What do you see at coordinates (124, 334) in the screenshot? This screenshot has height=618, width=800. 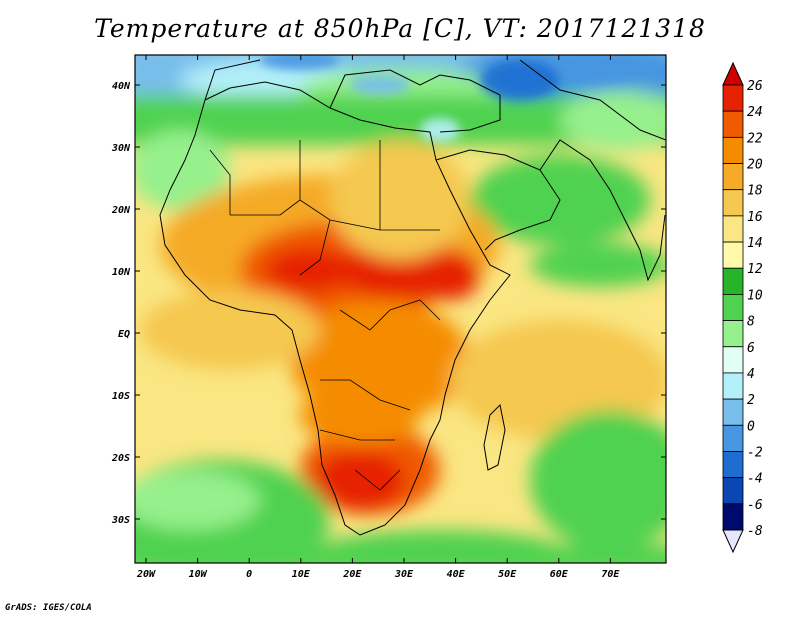 I see `lat-label: EQ` at bounding box center [124, 334].